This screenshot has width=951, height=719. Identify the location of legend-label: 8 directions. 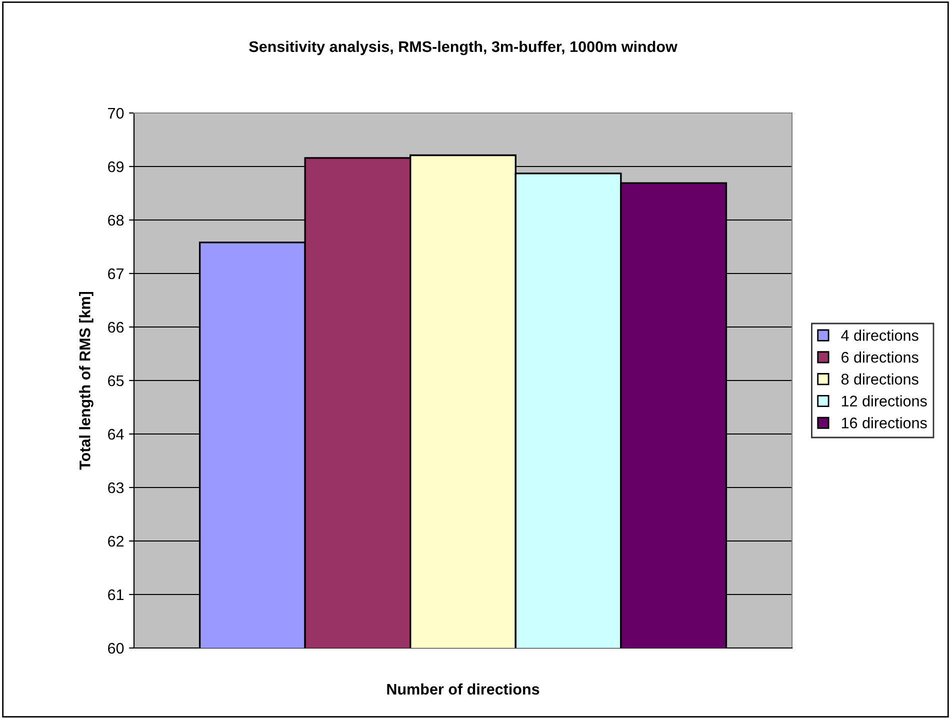
(879, 379).